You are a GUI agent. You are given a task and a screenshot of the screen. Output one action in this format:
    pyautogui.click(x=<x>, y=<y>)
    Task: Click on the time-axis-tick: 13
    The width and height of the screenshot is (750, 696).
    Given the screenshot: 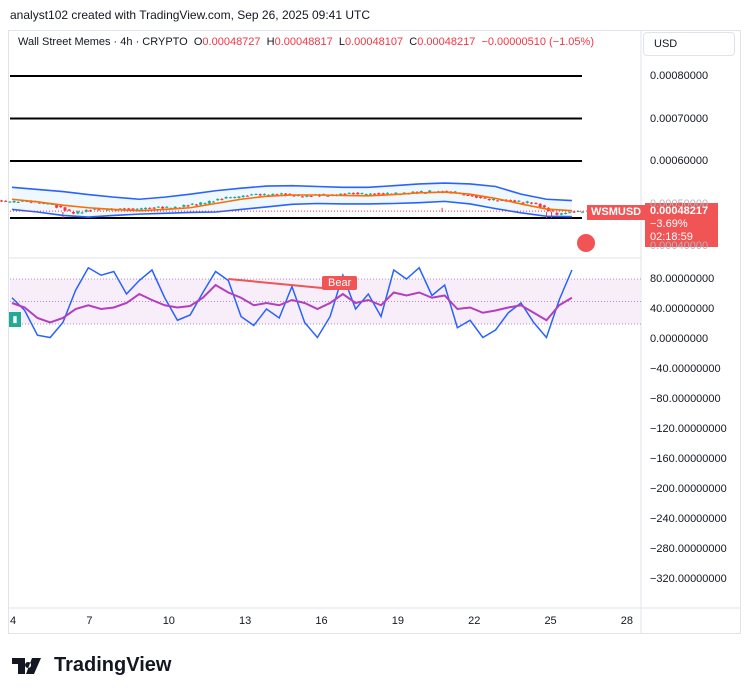 What is the action you would take?
    pyautogui.click(x=245, y=621)
    